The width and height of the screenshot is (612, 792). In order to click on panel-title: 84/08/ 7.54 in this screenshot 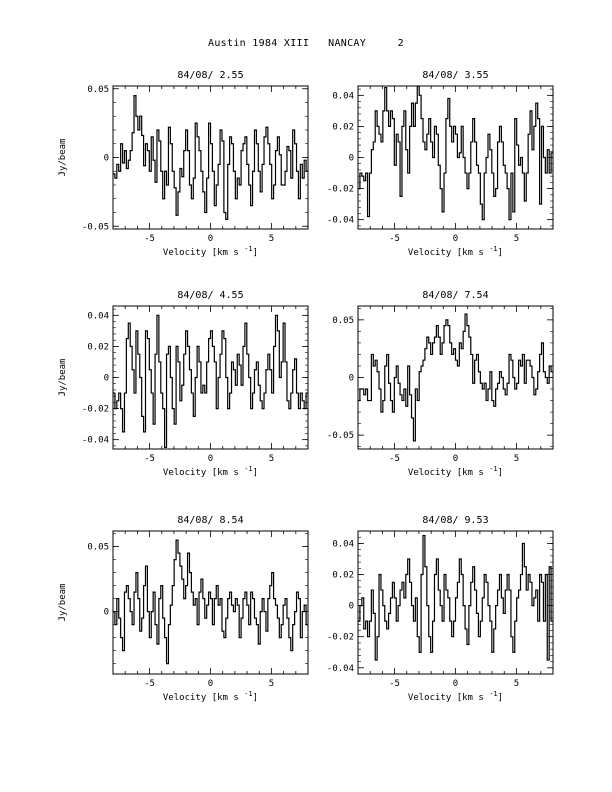, I will do `click(455, 295)`.